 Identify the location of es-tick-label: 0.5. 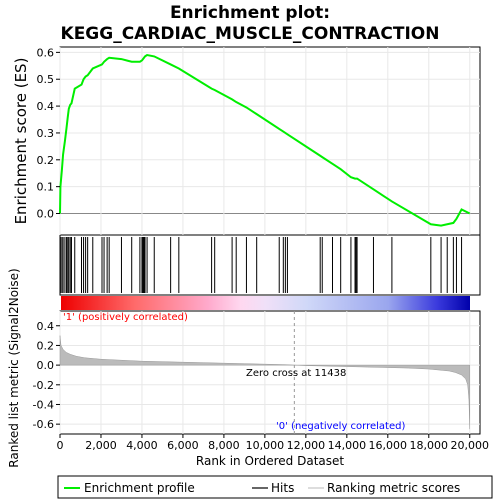
(46, 79).